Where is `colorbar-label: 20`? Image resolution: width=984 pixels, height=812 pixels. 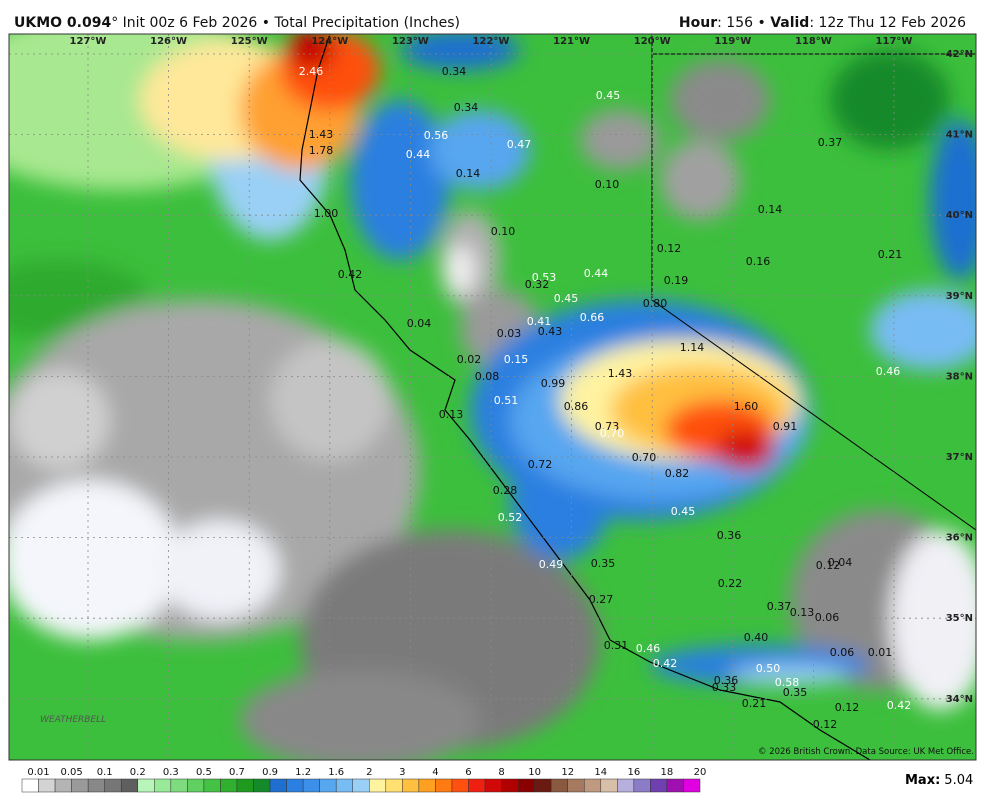 colorbar-label: 20 is located at coordinates (700, 772).